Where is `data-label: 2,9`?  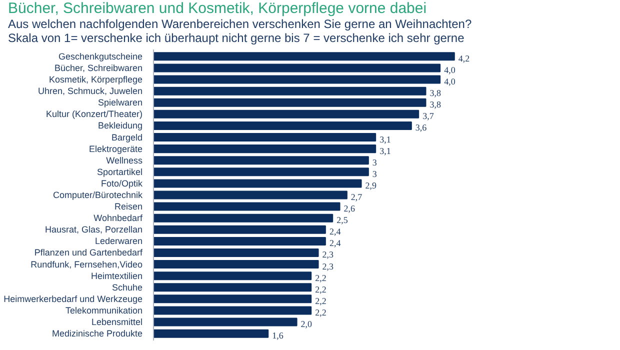
data-label: 2,9 is located at coordinates (371, 185).